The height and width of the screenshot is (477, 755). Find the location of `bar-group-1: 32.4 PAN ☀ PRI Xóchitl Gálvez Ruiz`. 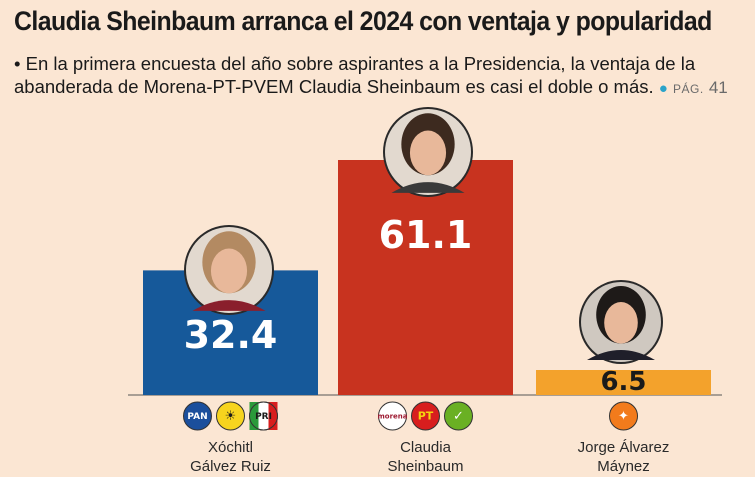

bar-group-1: 32.4 PAN ☀ PRI Xóchitl Gálvez Ruiz is located at coordinates (230, 350).